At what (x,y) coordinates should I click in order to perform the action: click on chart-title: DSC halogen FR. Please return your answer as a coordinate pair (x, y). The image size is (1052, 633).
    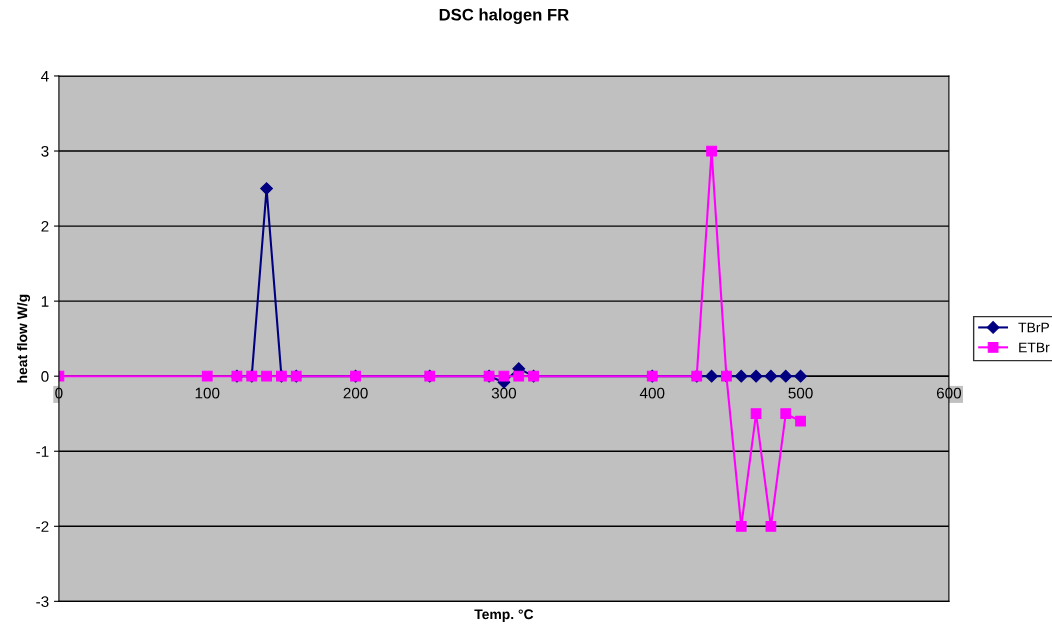
    Looking at the image, I should click on (504, 16).